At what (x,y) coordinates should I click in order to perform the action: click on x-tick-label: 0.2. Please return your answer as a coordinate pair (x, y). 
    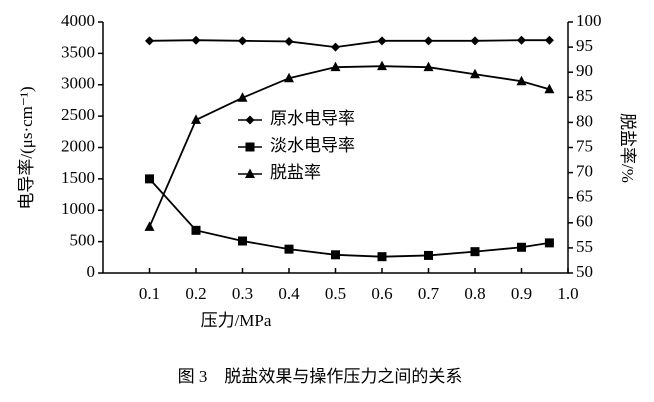
    Looking at the image, I should click on (195, 293).